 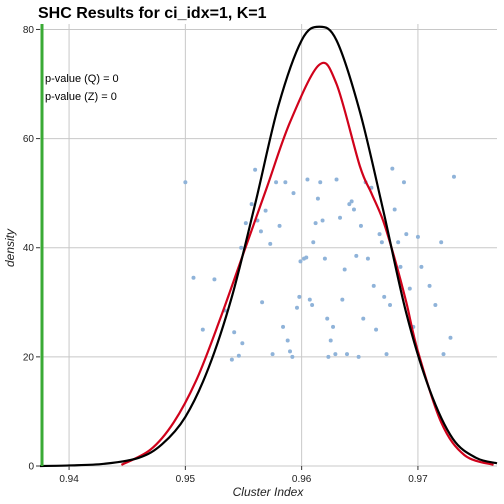 What do you see at coordinates (82, 79) in the screenshot?
I see `annotation-pvalue-q: p-value (Q) = 0` at bounding box center [82, 79].